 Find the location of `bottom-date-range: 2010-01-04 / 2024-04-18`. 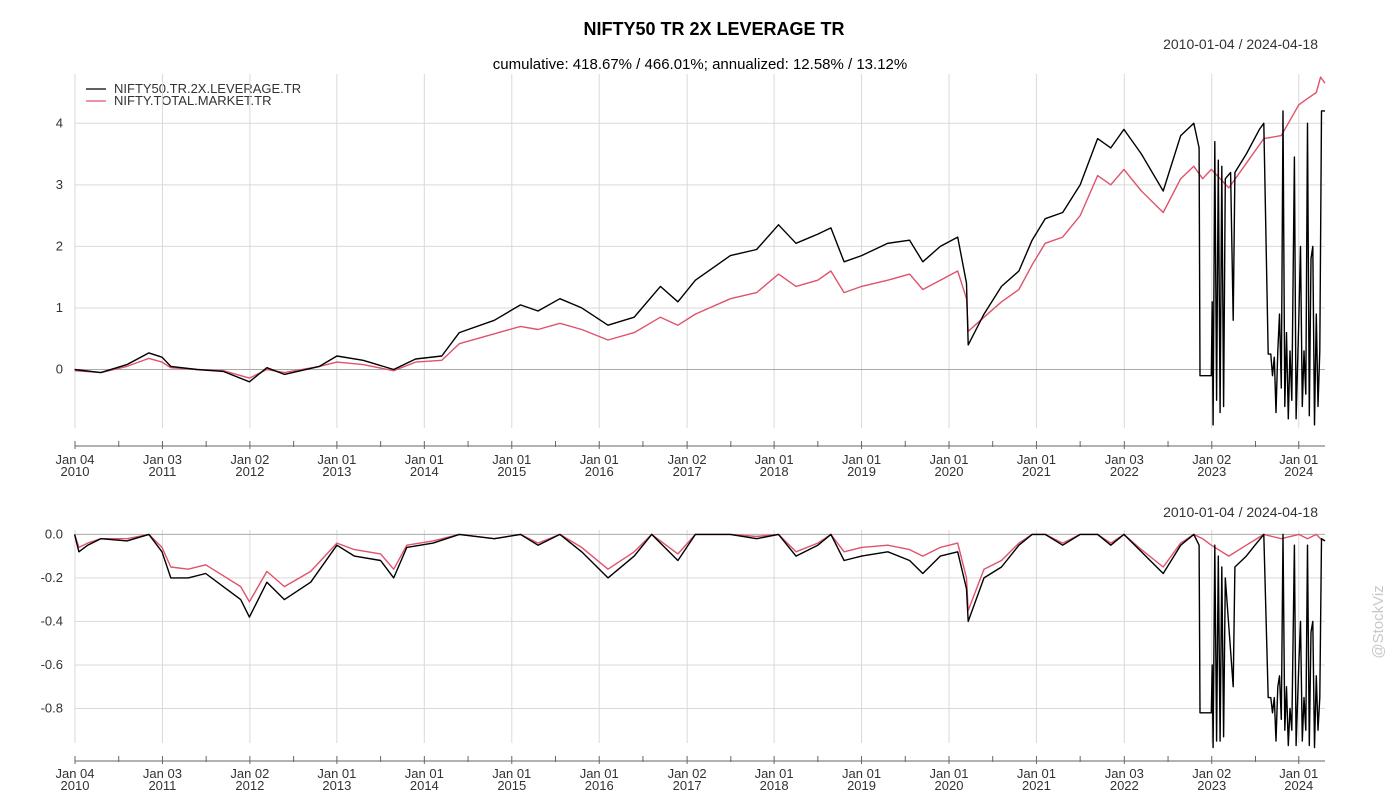

bottom-date-range: 2010-01-04 / 2024-04-18 is located at coordinates (1240, 512).